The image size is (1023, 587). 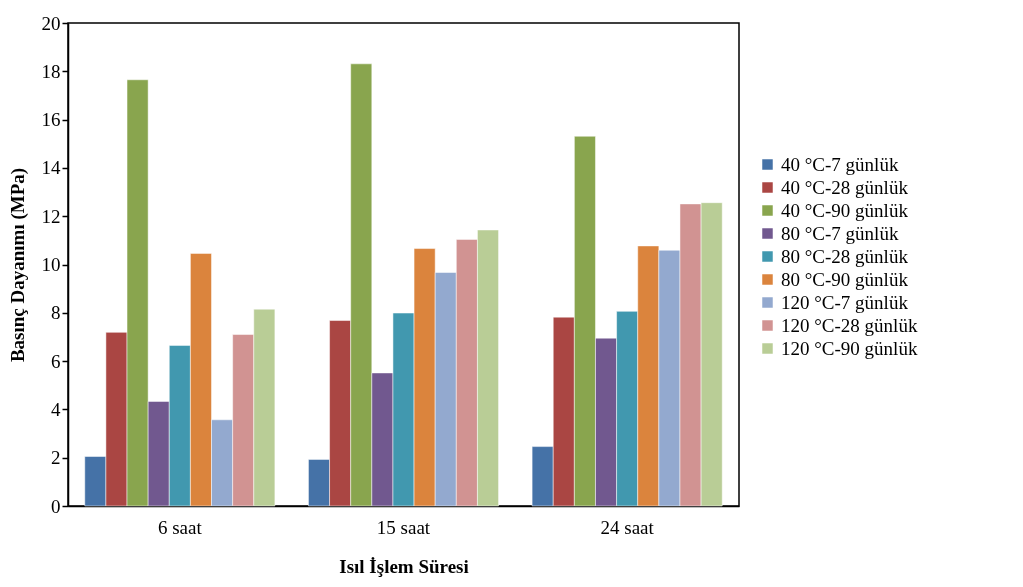 What do you see at coordinates (56, 409) in the screenshot?
I see `y-tick-label: 4` at bounding box center [56, 409].